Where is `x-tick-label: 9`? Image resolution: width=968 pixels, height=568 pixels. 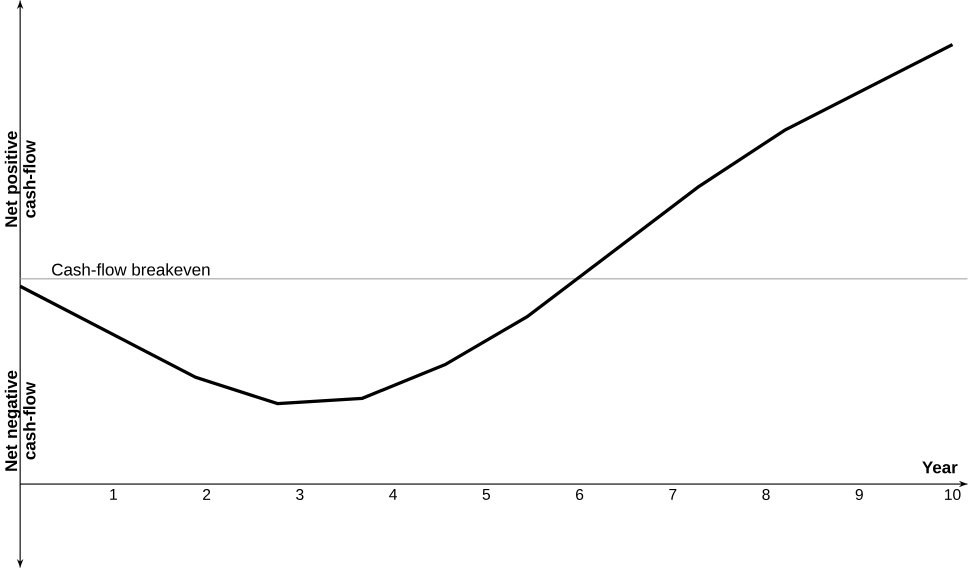 x-tick-label: 9 is located at coordinates (859, 494).